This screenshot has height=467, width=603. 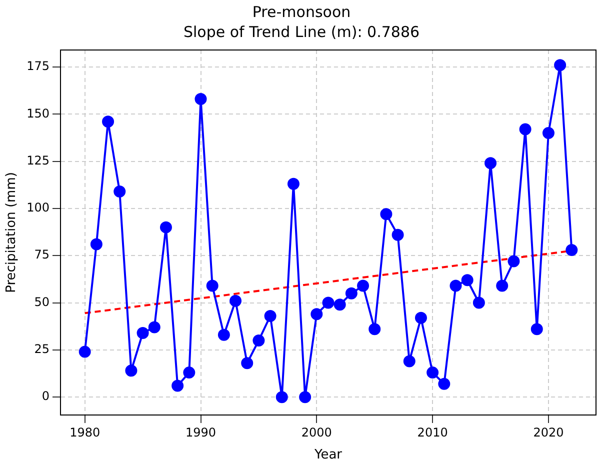 What do you see at coordinates (46, 396) in the screenshot?
I see `y-tick-label: 0` at bounding box center [46, 396].